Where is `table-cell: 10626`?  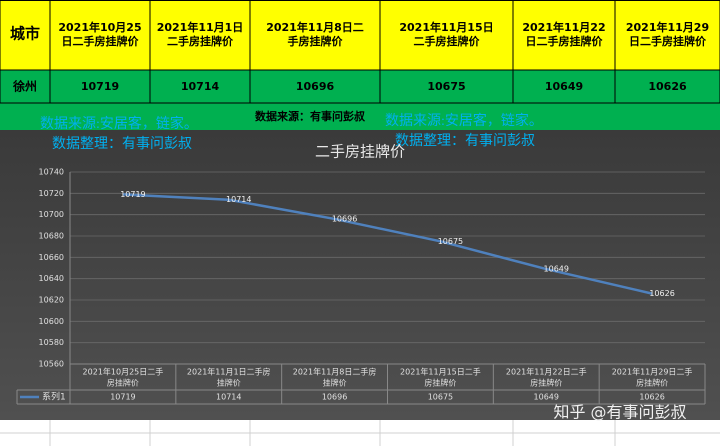 table-cell: 10626 is located at coordinates (667, 86).